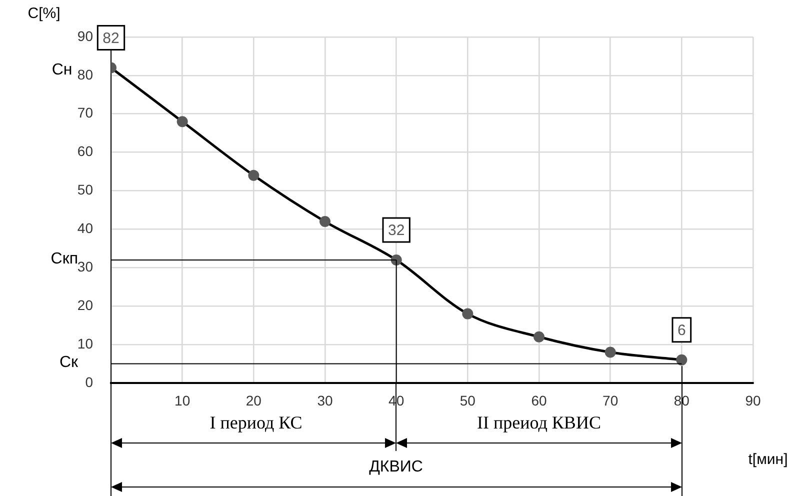  What do you see at coordinates (256, 422) in the screenshot?
I see `text: I период КС` at bounding box center [256, 422].